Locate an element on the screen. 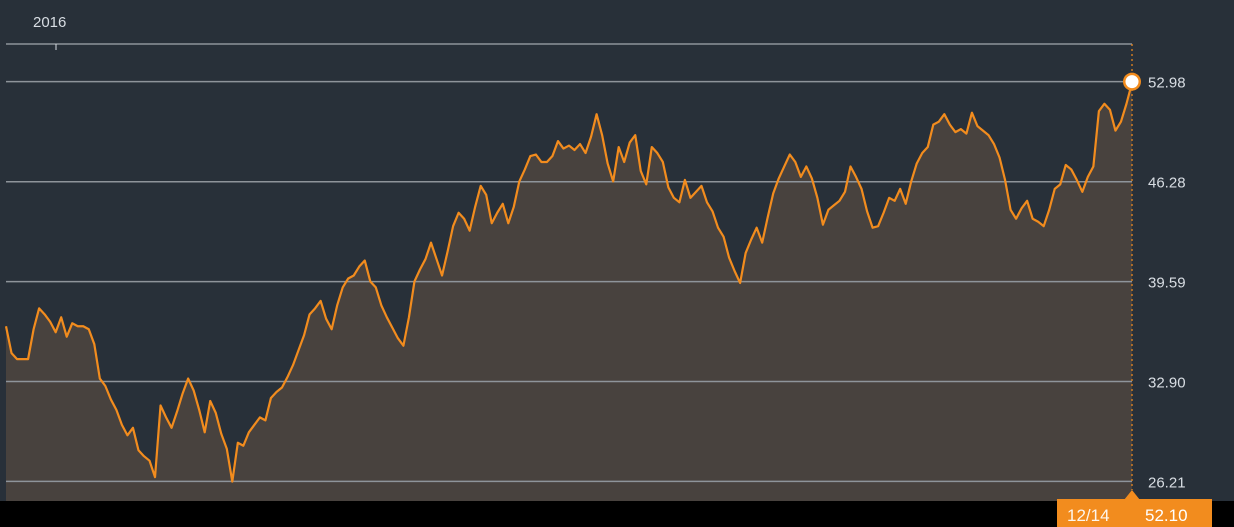 This screenshot has width=1234, height=527. y-tick-label: 26.21 is located at coordinates (1167, 482).